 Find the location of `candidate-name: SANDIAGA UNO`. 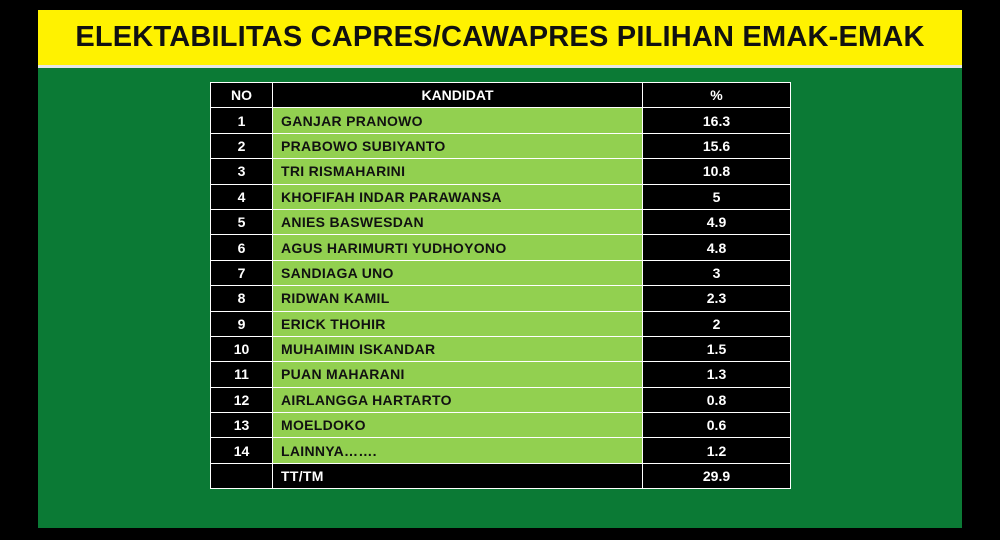

candidate-name: SANDIAGA UNO is located at coordinates (457, 273).